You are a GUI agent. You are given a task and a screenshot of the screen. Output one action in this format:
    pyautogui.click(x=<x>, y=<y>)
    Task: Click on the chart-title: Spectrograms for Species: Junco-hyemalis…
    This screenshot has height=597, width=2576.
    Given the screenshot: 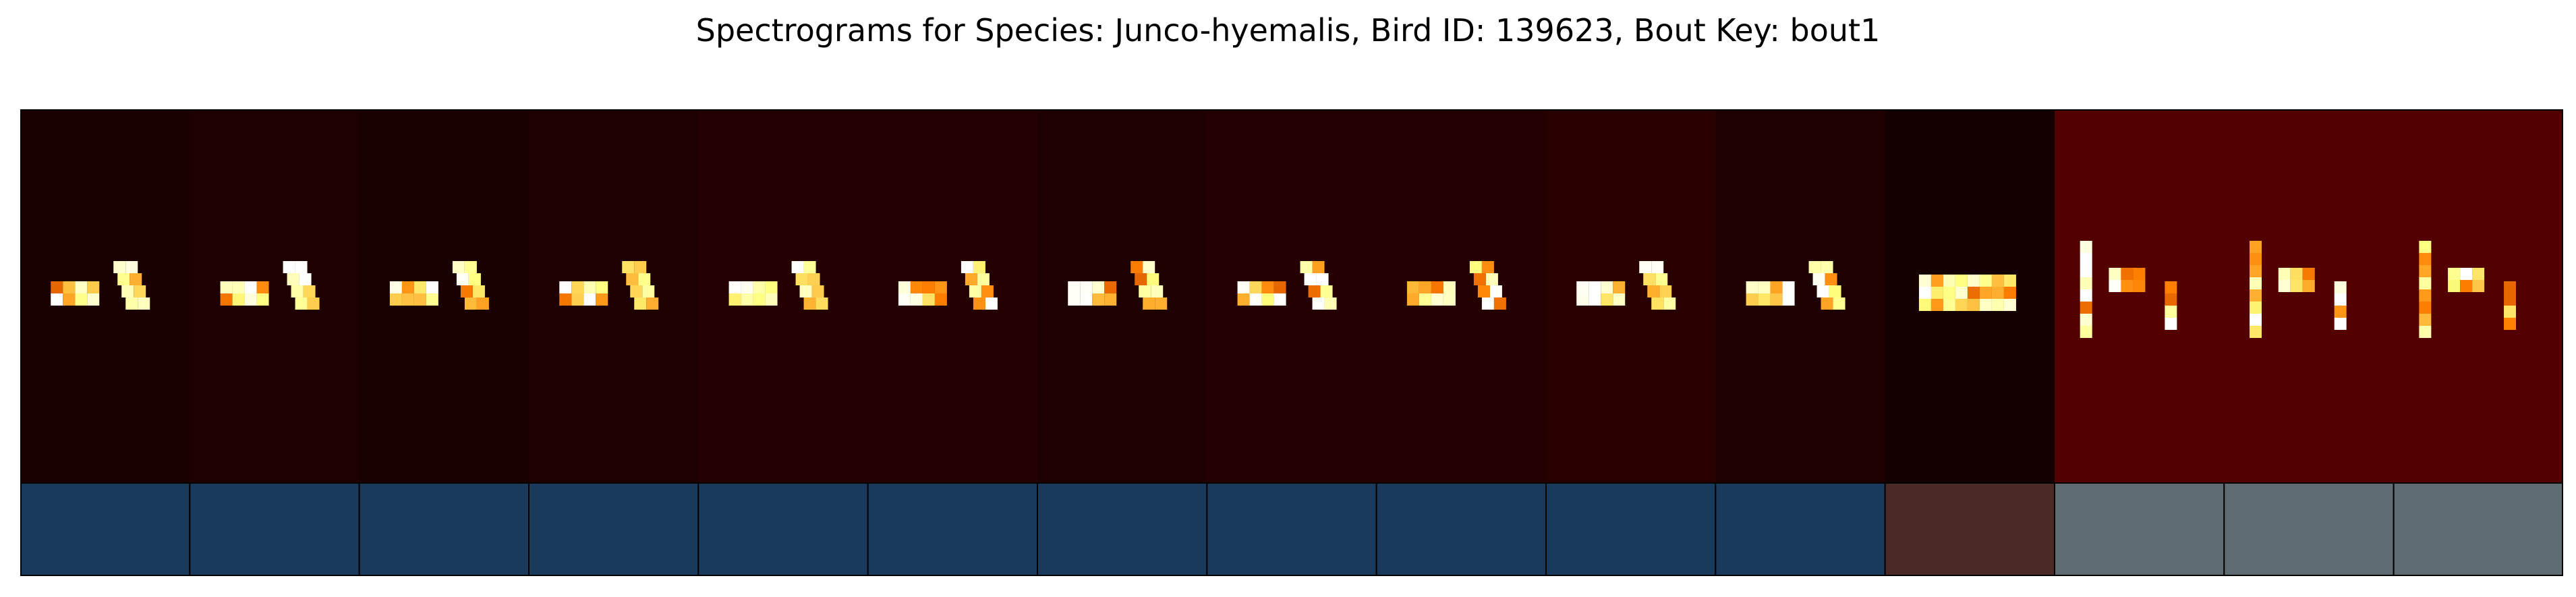 What is the action you would take?
    pyautogui.click(x=1288, y=31)
    